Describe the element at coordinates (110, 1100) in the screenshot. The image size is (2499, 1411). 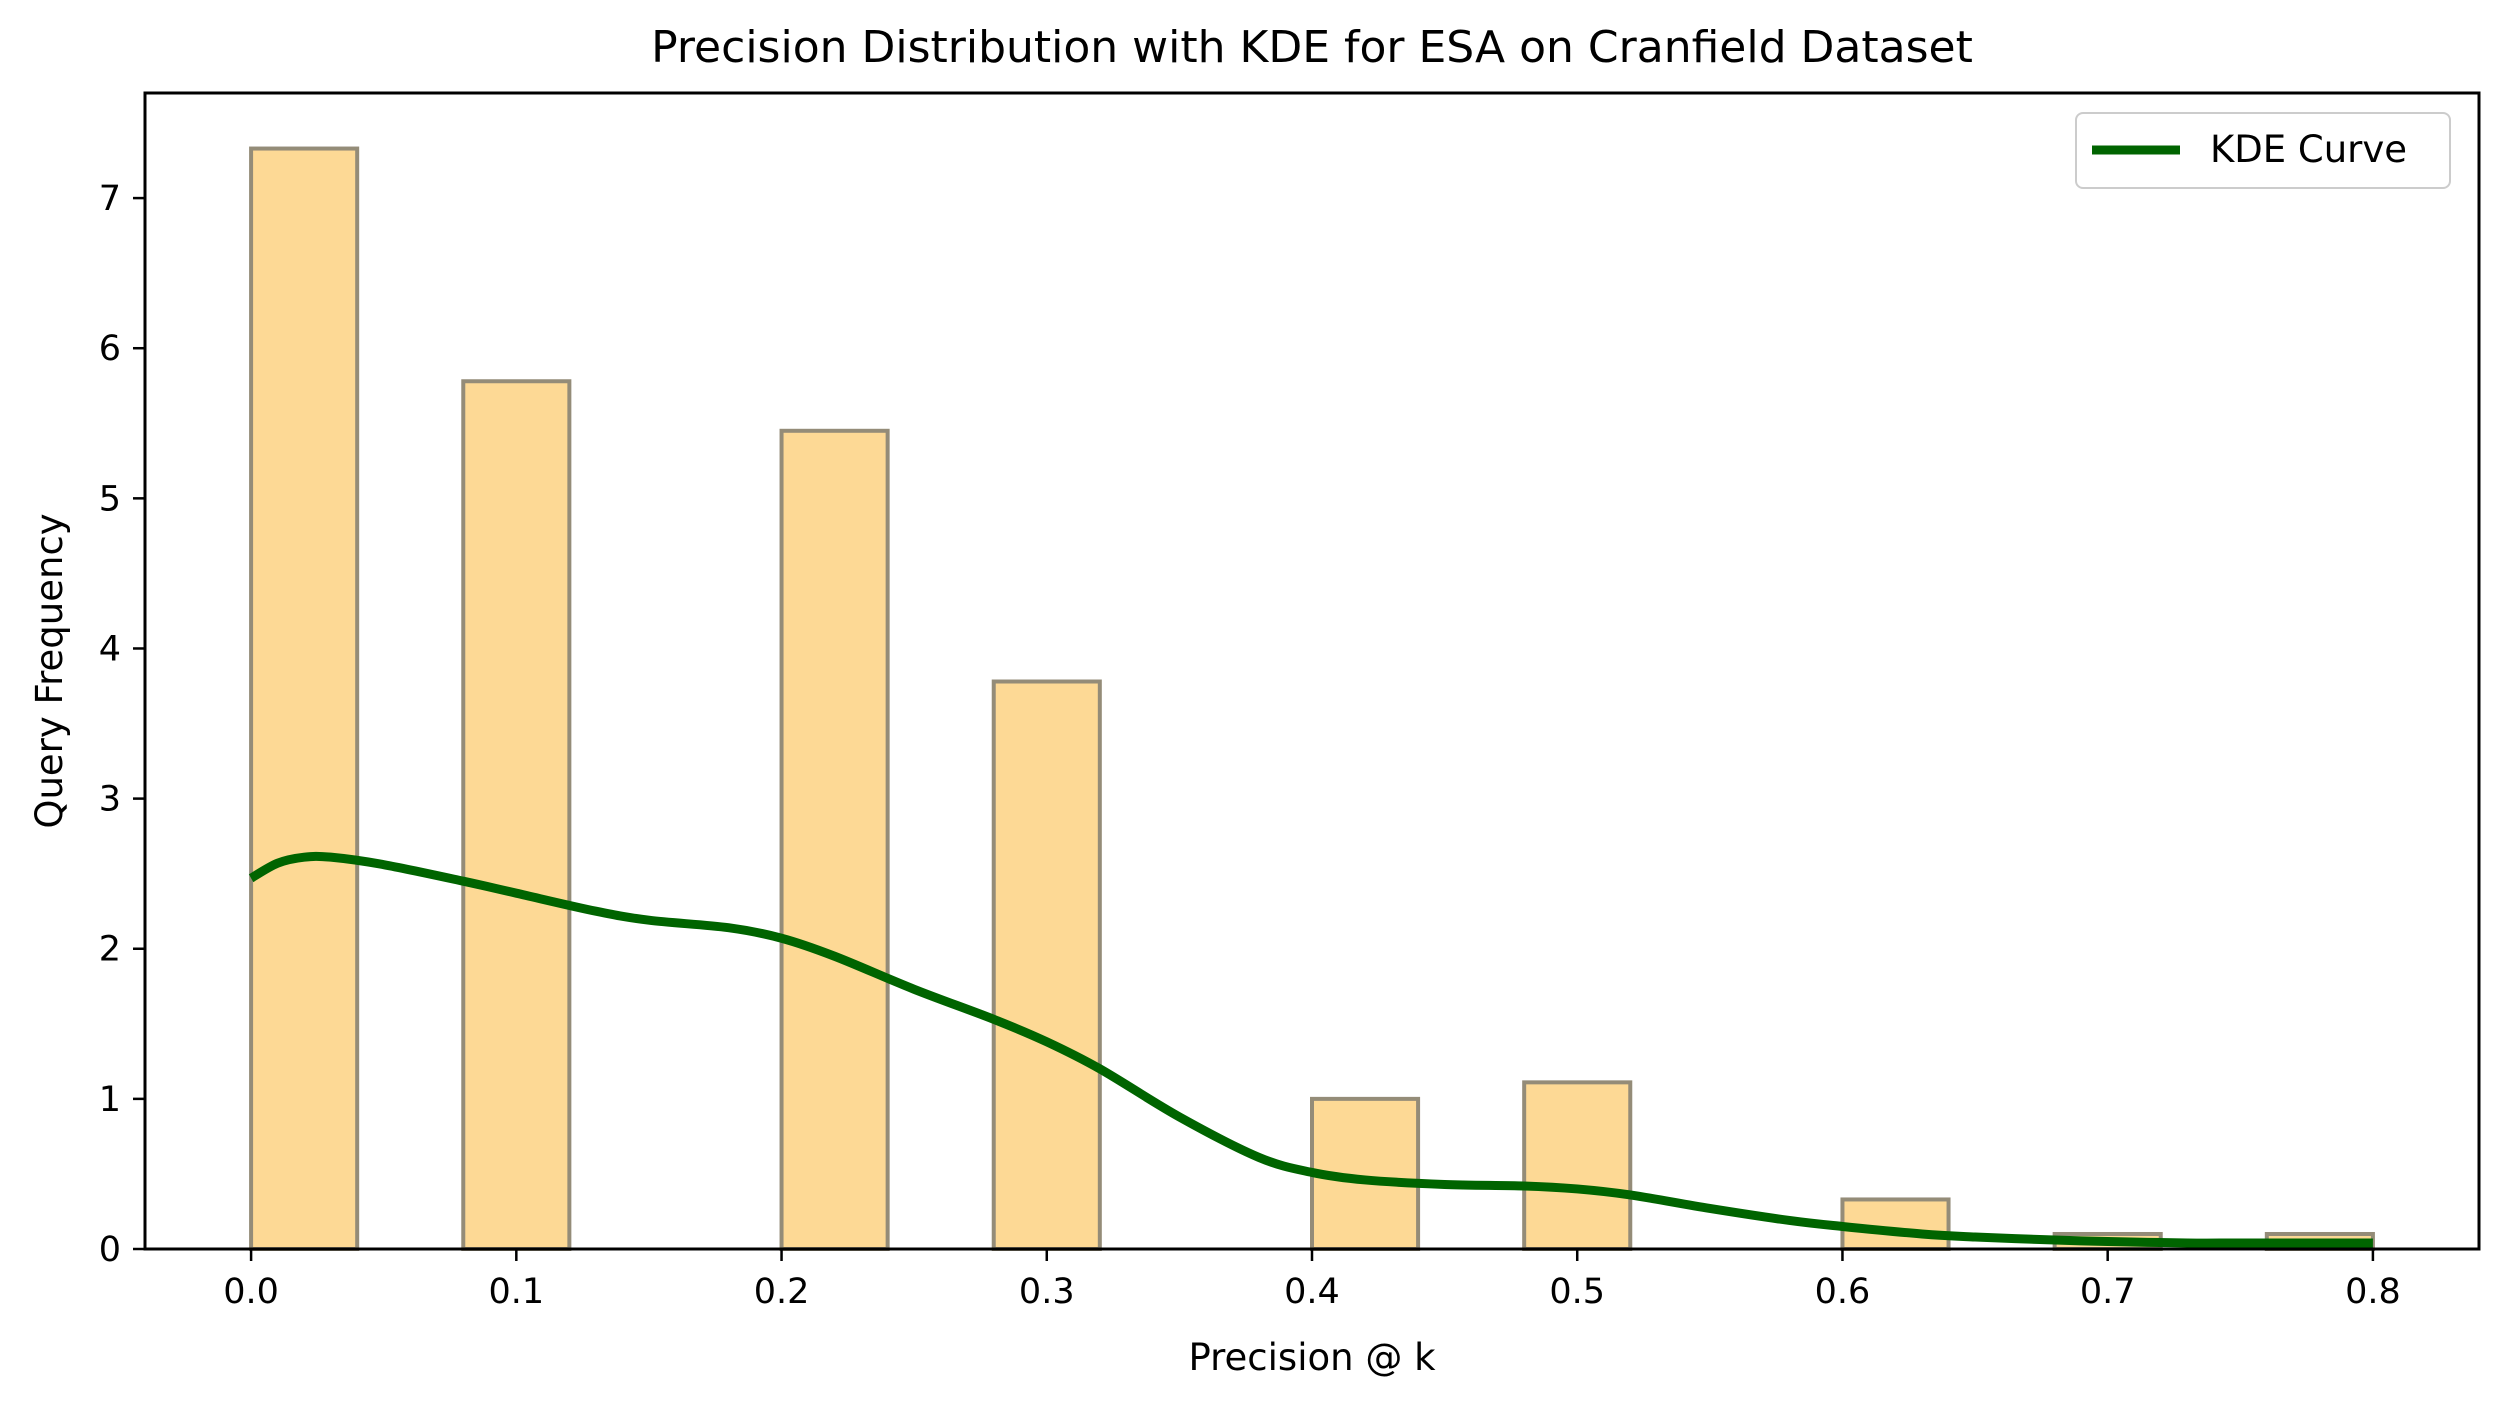
I see `y-tick-label: 1` at that location.